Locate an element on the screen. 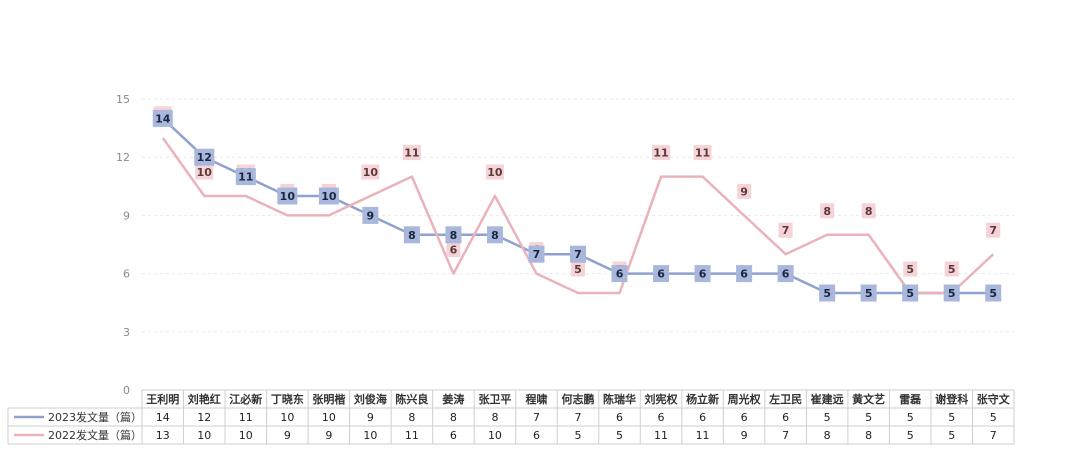 The width and height of the screenshot is (1080, 452). x-category-label: 周光权 is located at coordinates (745, 399).